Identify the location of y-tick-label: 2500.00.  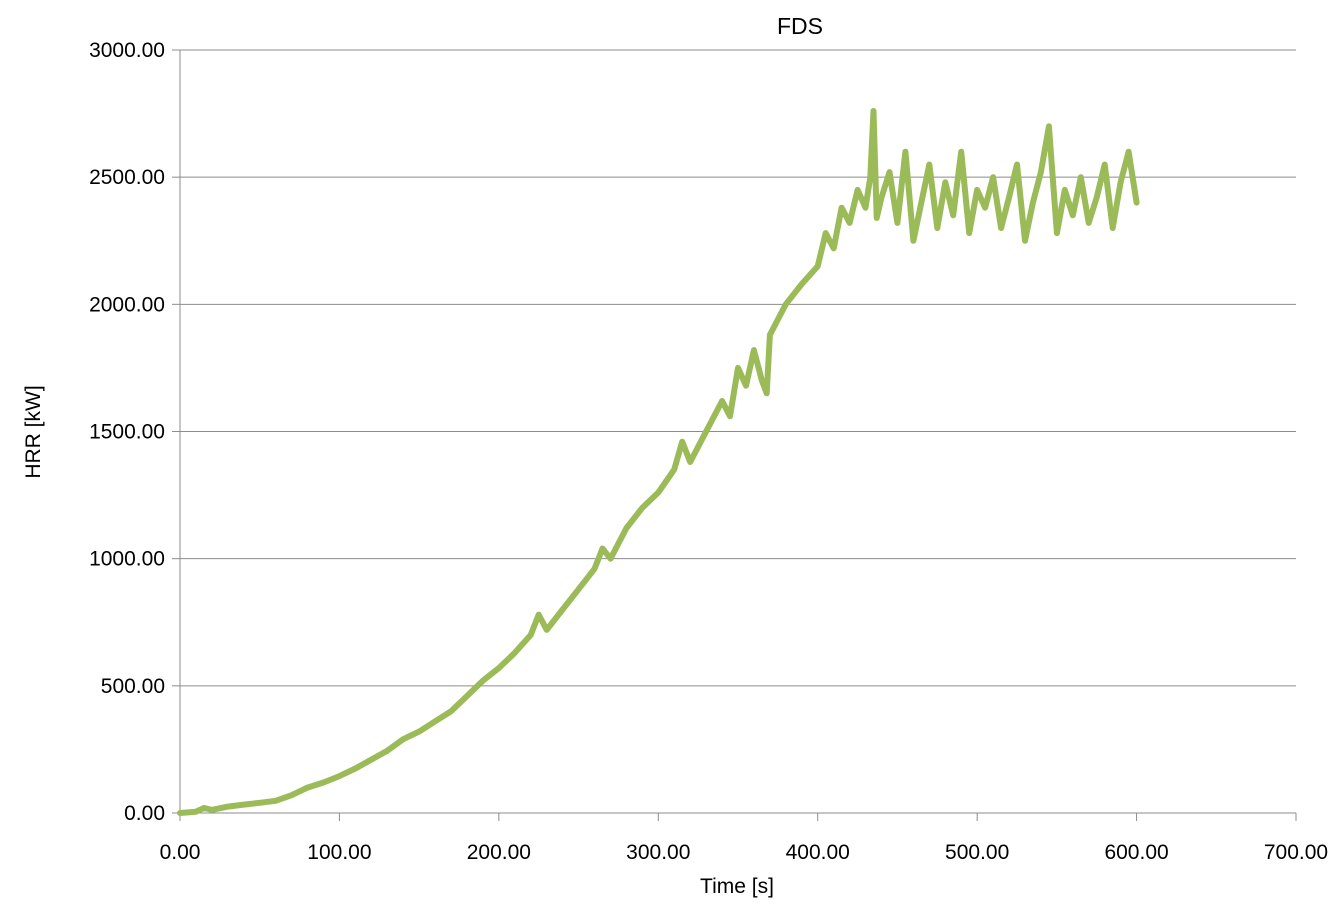
(127, 177).